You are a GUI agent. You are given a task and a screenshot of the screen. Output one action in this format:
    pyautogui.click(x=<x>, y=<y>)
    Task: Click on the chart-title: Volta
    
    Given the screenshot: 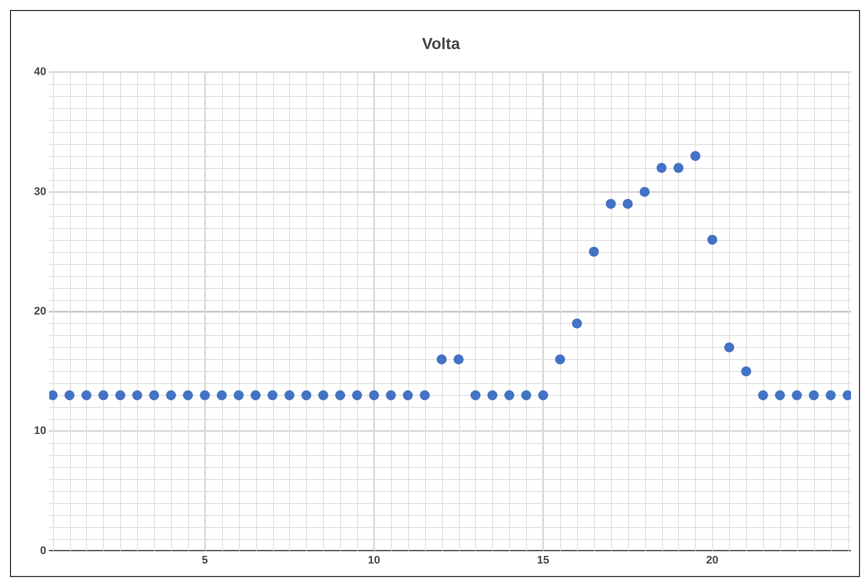 What is the action you would take?
    pyautogui.click(x=441, y=45)
    